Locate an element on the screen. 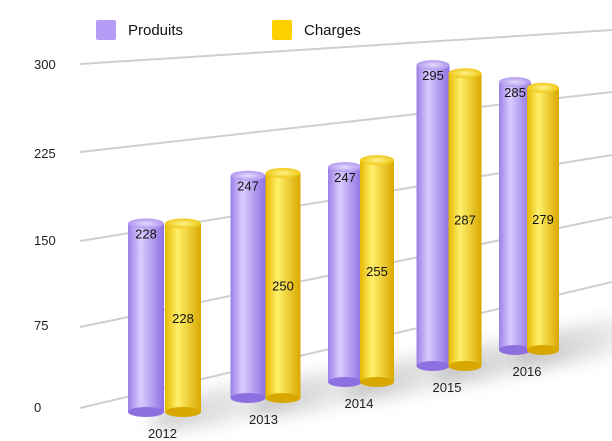  x-tick-label: 2016 is located at coordinates (527, 371).